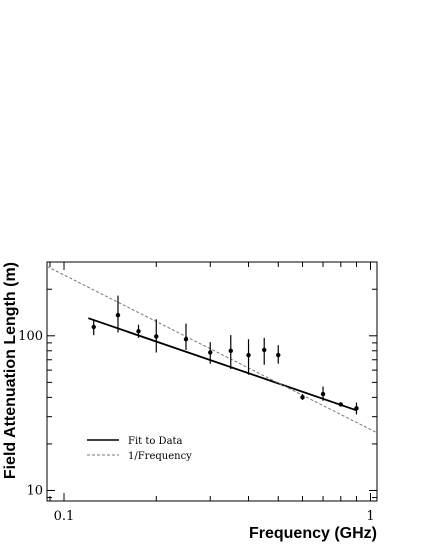 The image size is (428, 554). What do you see at coordinates (10, 370) in the screenshot?
I see `y-axis-title: Field Attenuation Length (m)` at bounding box center [10, 370].